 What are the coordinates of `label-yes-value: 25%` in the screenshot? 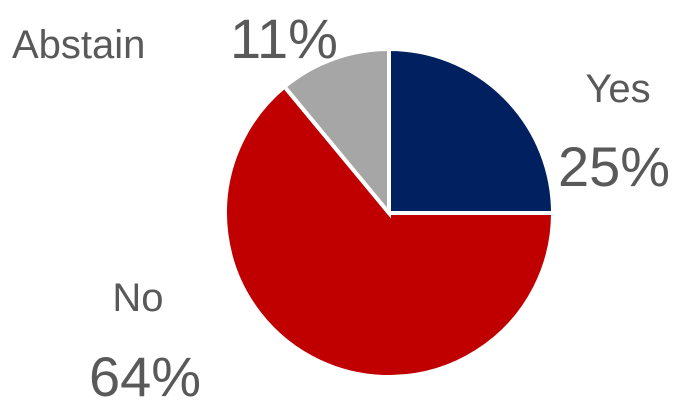 It's located at (614, 166).